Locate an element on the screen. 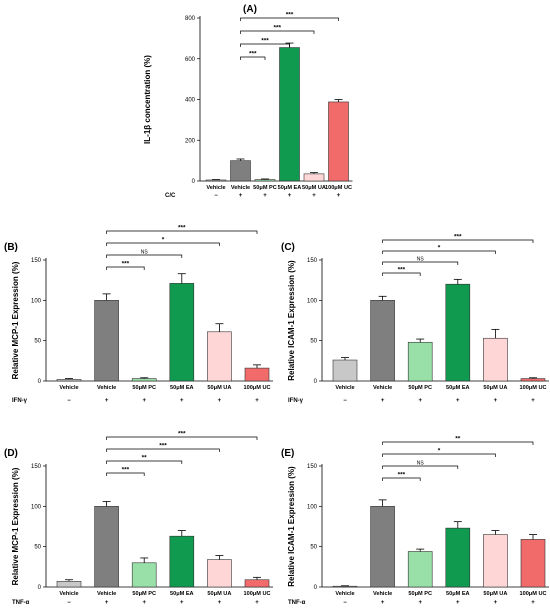 The image size is (550, 611). panel-label: (A) is located at coordinates (250, 9).